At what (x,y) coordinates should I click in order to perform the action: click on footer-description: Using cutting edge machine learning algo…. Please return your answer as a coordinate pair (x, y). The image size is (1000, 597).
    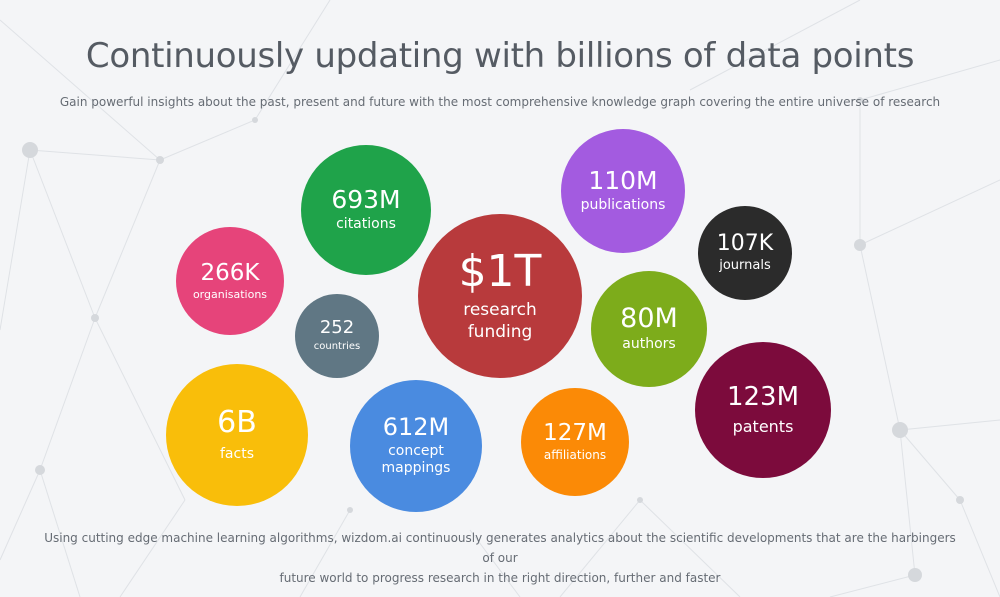
    Looking at the image, I should click on (500, 558).